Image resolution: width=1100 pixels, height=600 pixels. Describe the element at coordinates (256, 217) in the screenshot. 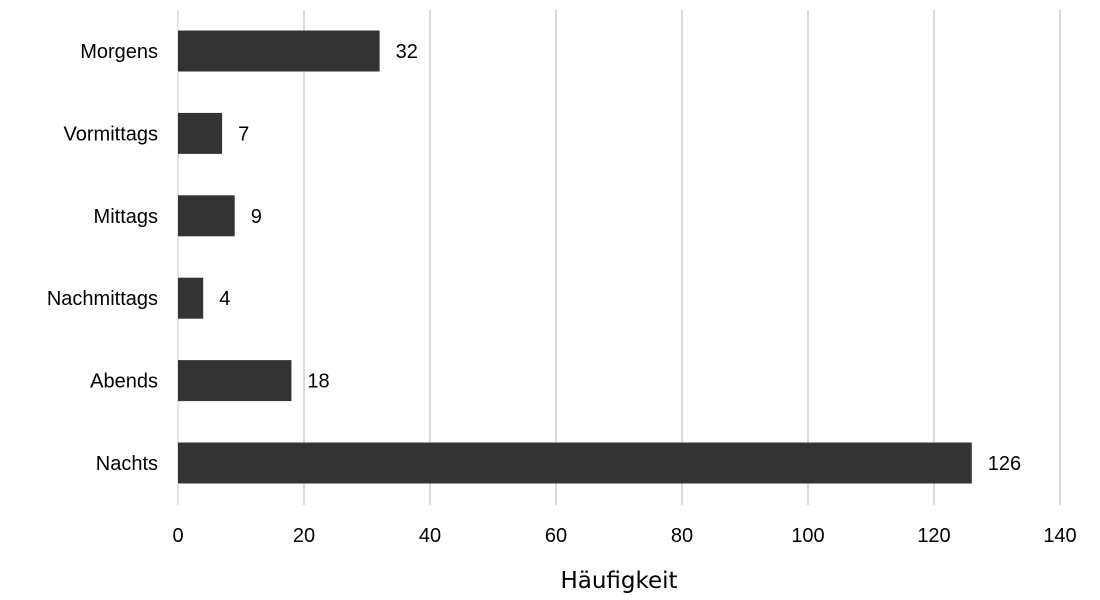

I see `data-label: 9` at that location.